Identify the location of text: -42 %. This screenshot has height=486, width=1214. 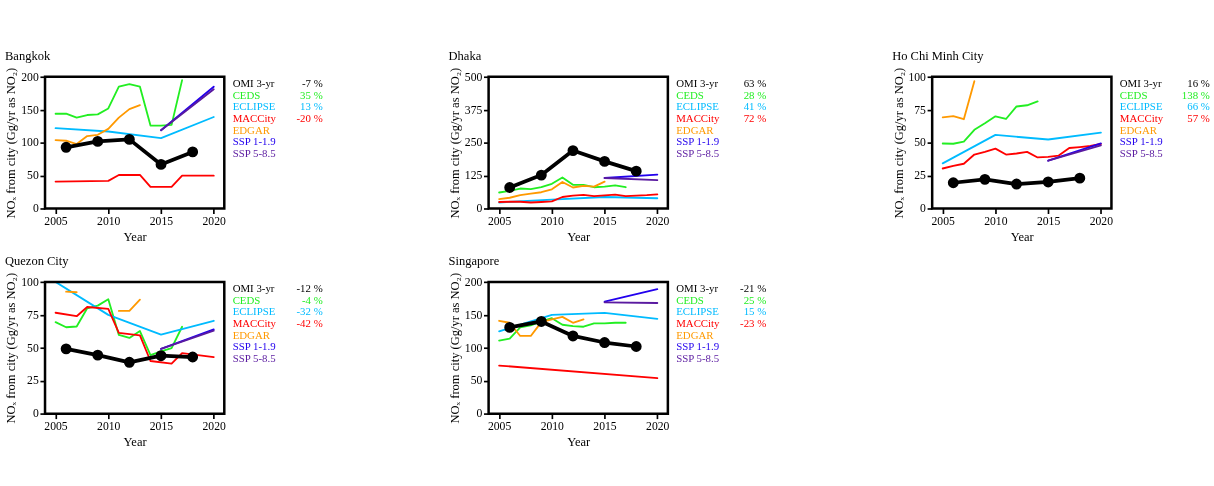
(309, 322).